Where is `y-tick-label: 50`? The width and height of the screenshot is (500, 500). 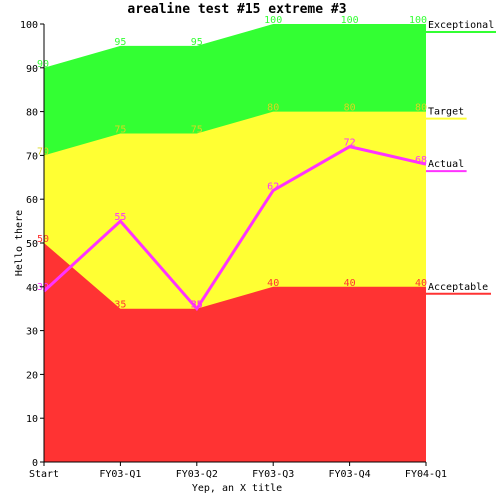 y-tick-label: 50 is located at coordinates (32, 244).